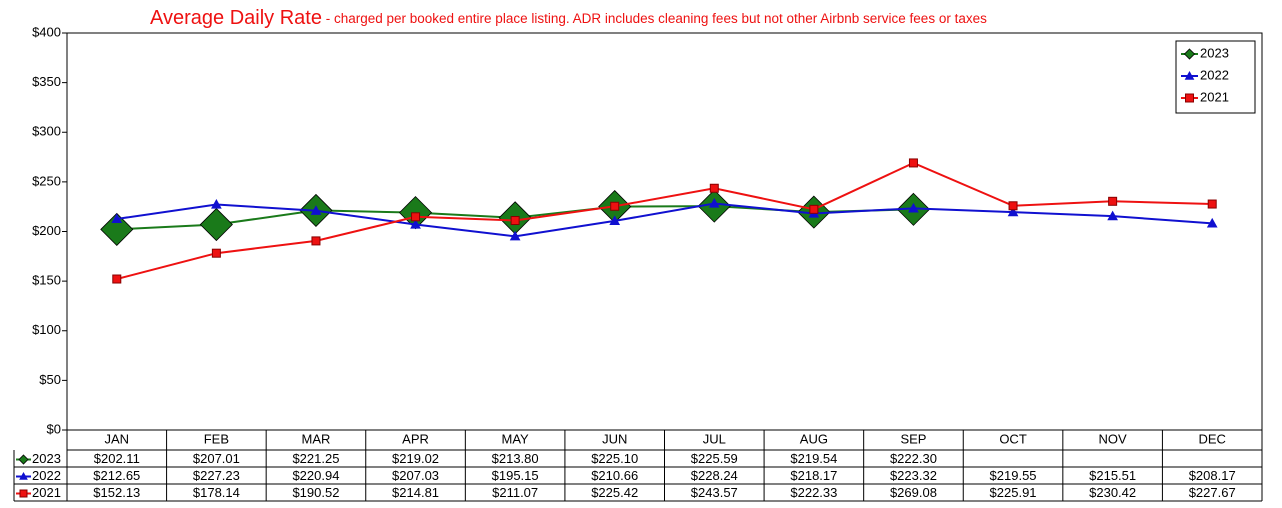 The image size is (1282, 508). What do you see at coordinates (415, 492) in the screenshot?
I see `table-value: $214.81` at bounding box center [415, 492].